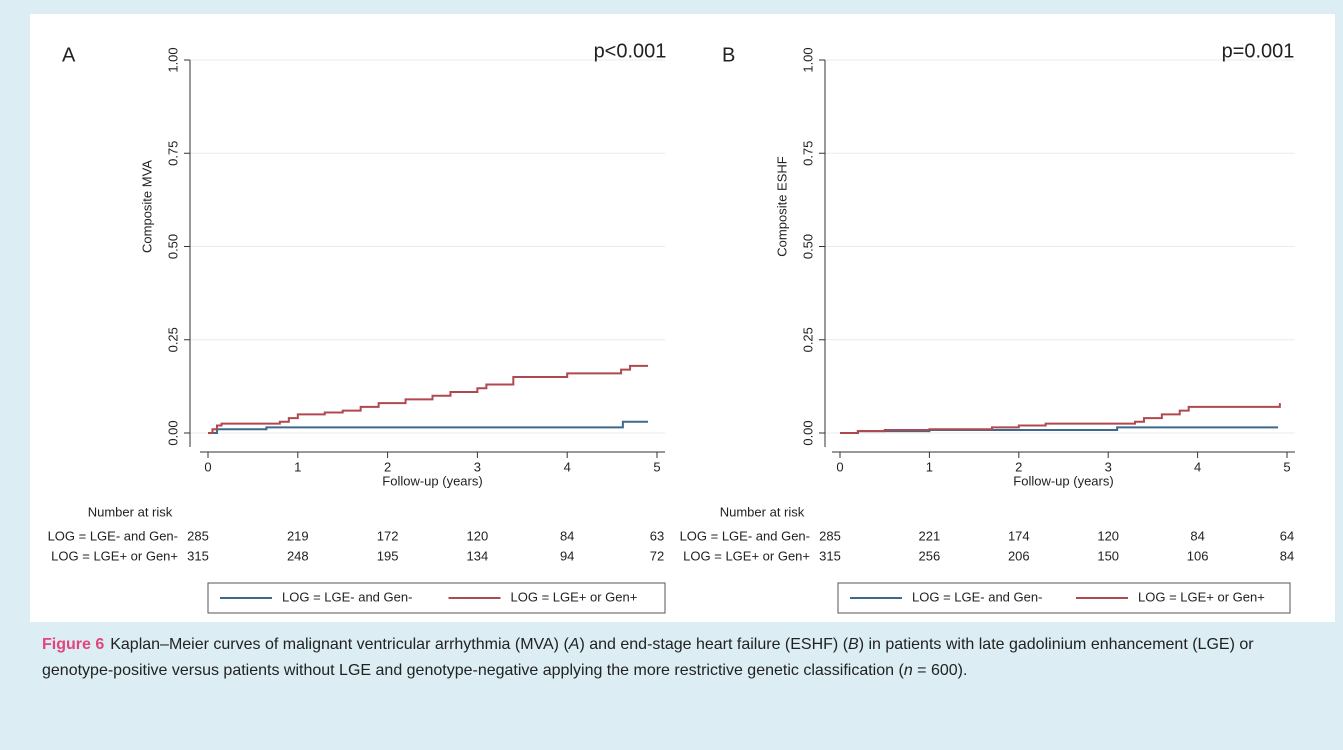 The height and width of the screenshot is (750, 1343). Describe the element at coordinates (69, 55) in the screenshot. I see `panel-label: A` at that location.